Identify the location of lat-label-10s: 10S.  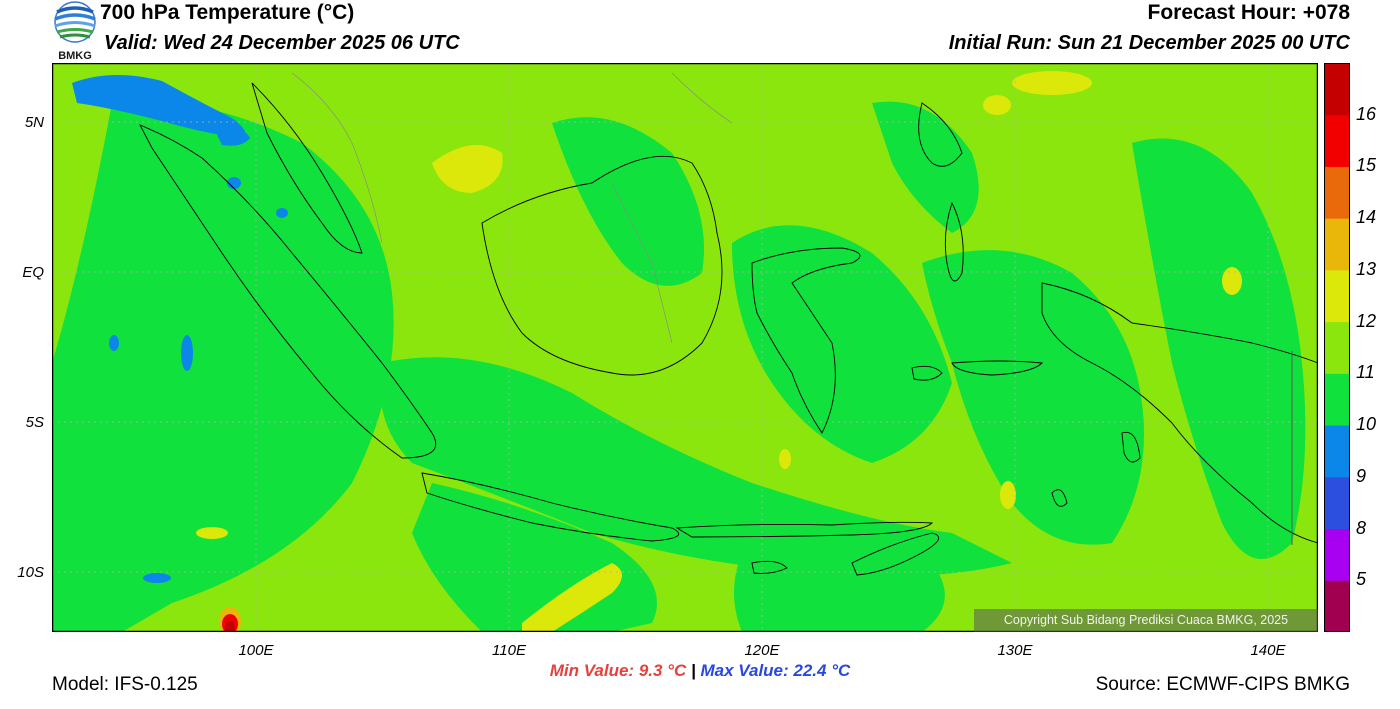
(30, 572).